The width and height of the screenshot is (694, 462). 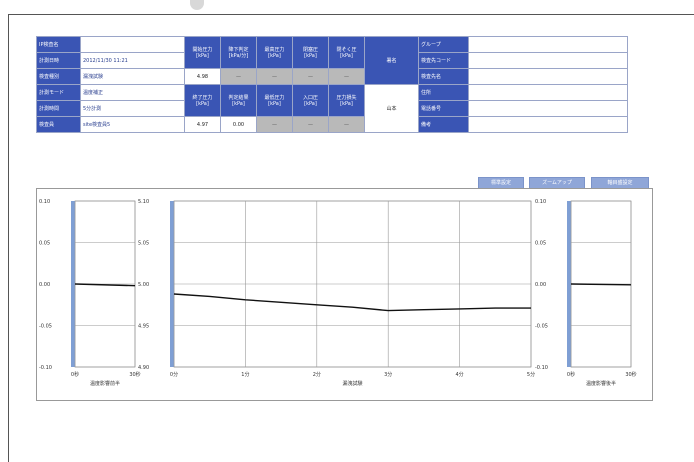 What do you see at coordinates (134, 374) in the screenshot?
I see `chart-0-x-tick-label: 30秒` at bounding box center [134, 374].